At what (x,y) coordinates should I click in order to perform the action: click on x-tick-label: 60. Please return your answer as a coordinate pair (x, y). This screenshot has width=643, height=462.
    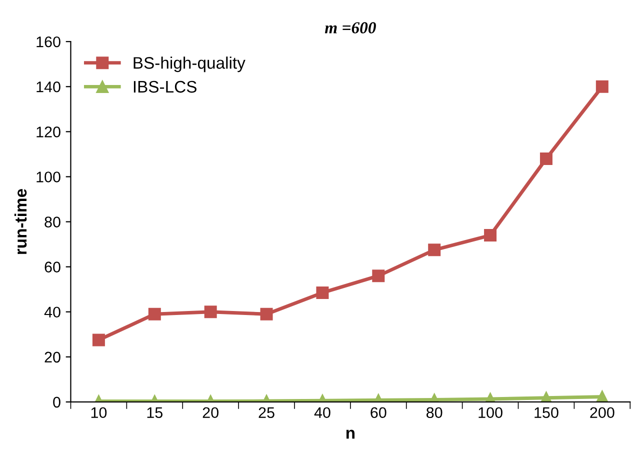
    Looking at the image, I should click on (378, 412).